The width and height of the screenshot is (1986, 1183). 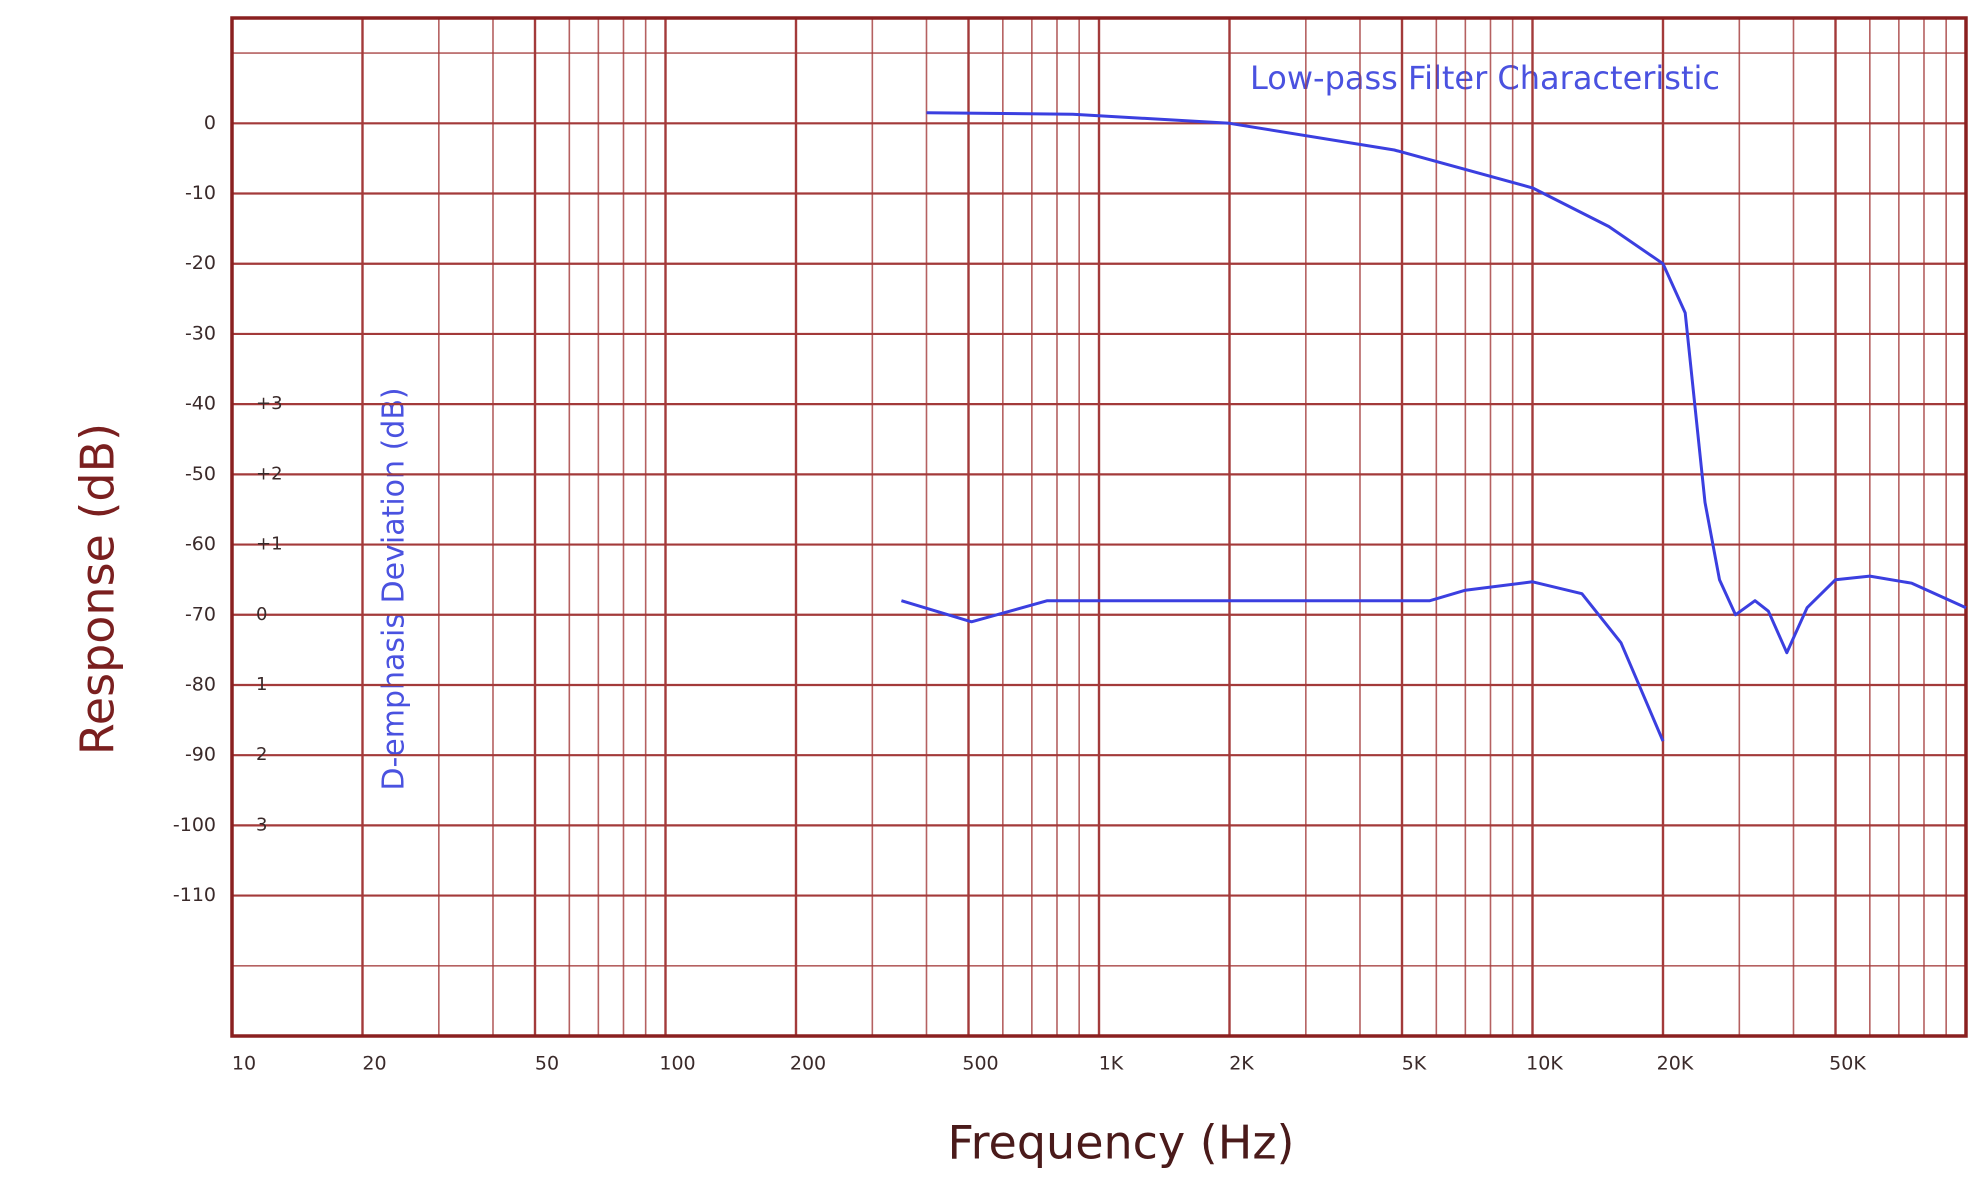 I want to click on y-tick-label: -80, so click(x=200, y=684).